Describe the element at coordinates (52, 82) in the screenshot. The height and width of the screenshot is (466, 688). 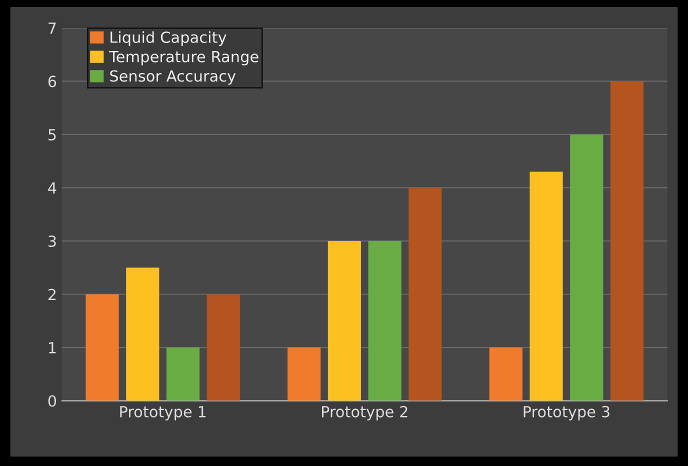
I see `y-tick-label: 6` at that location.